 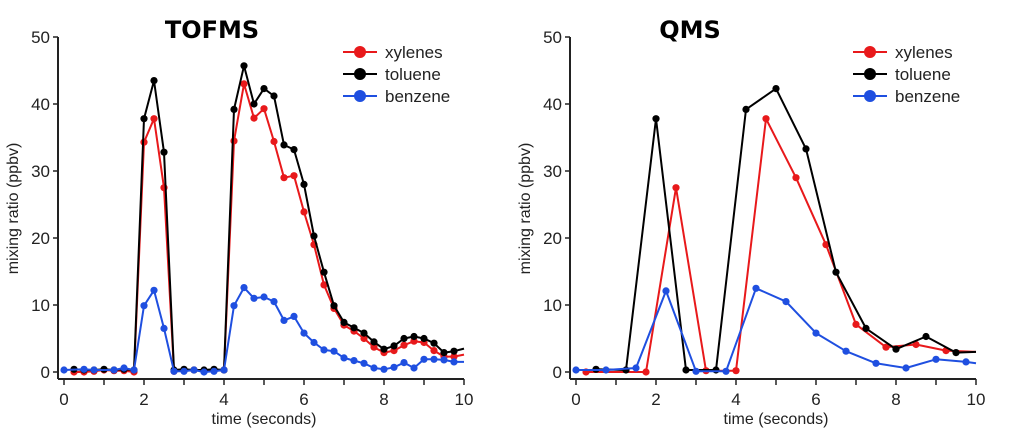 I want to click on y-tick-label: 40, so click(x=40, y=104).